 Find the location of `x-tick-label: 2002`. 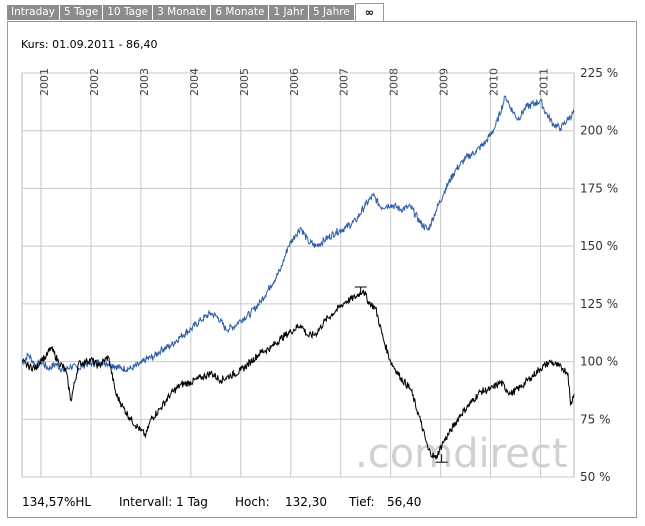

x-tick-label: 2002 is located at coordinates (94, 82).